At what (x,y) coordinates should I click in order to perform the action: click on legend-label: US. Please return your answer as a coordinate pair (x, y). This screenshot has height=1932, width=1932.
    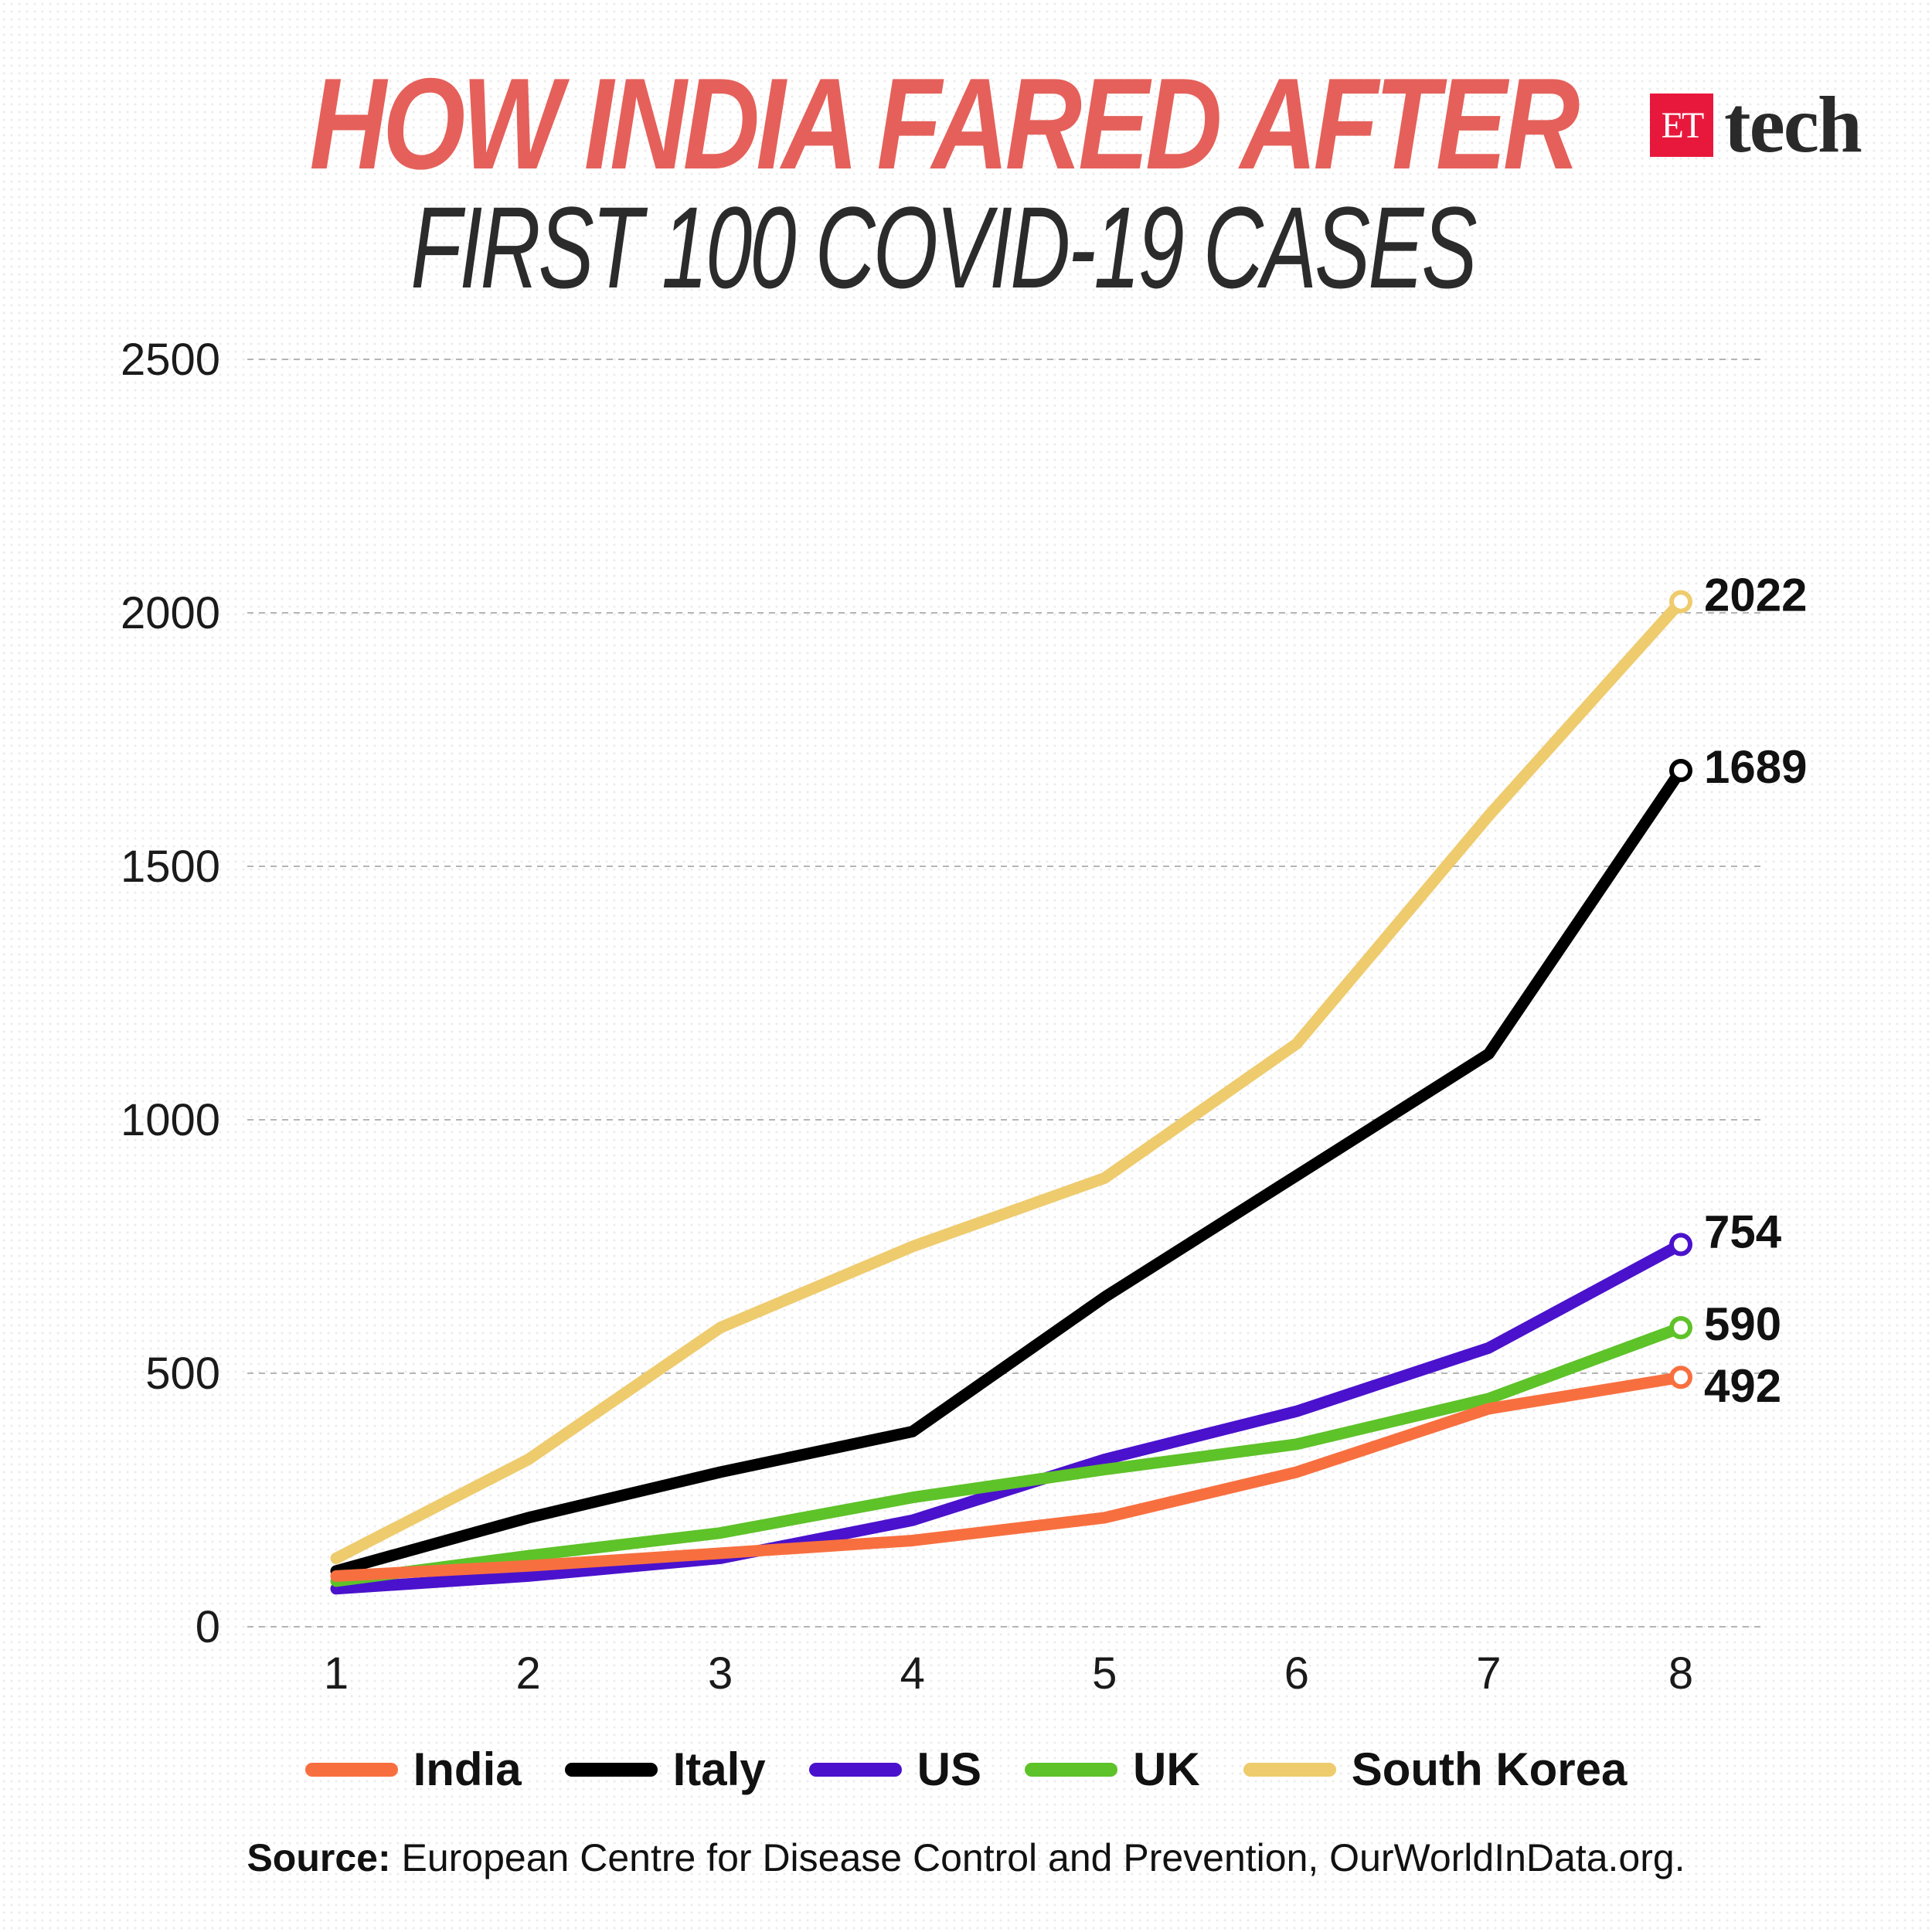
    Looking at the image, I should click on (949, 1769).